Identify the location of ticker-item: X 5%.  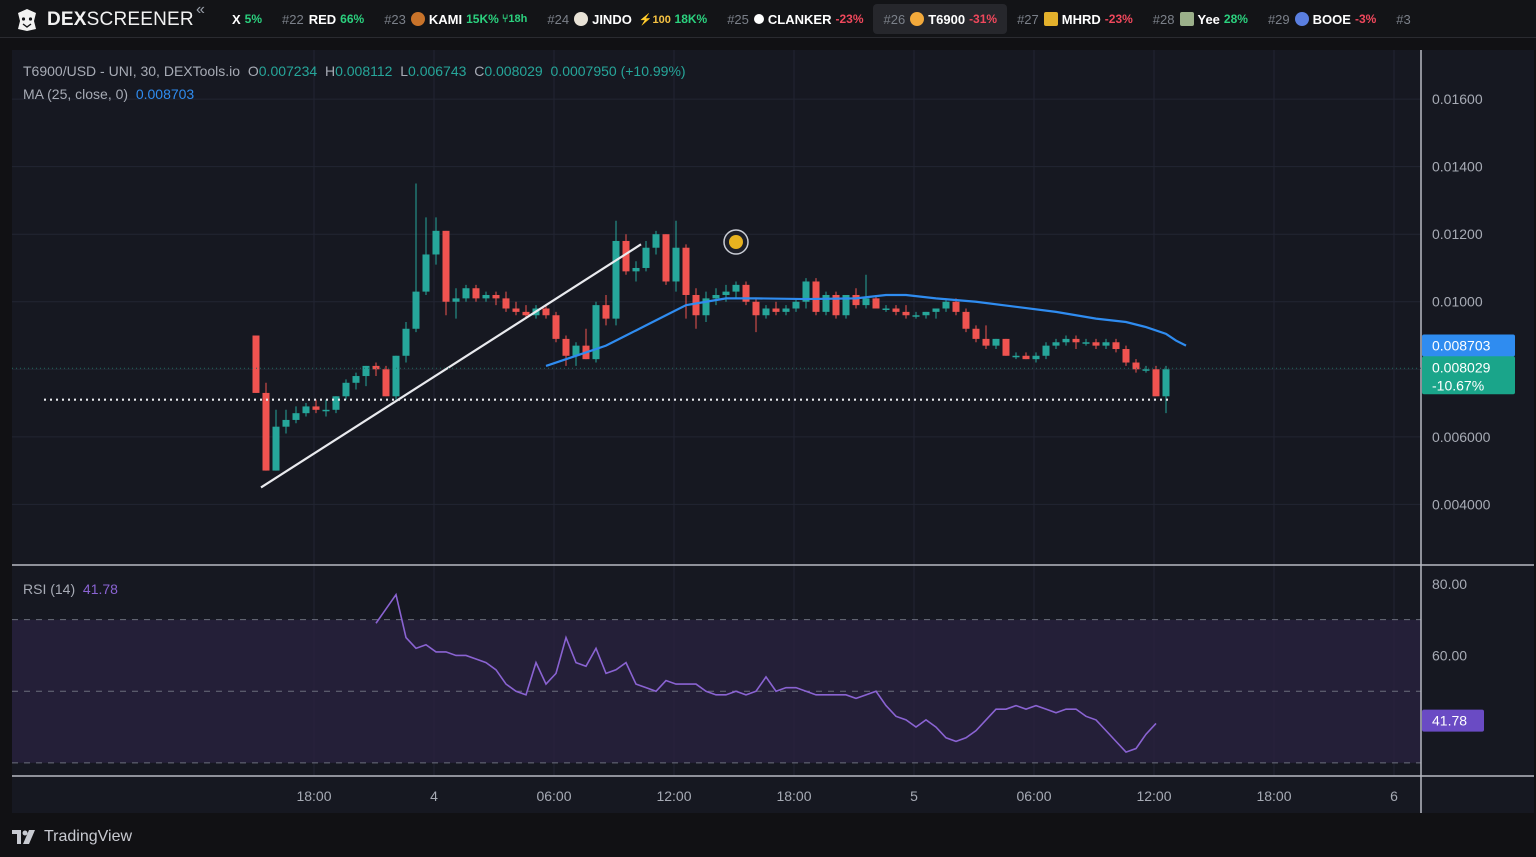
(247, 19).